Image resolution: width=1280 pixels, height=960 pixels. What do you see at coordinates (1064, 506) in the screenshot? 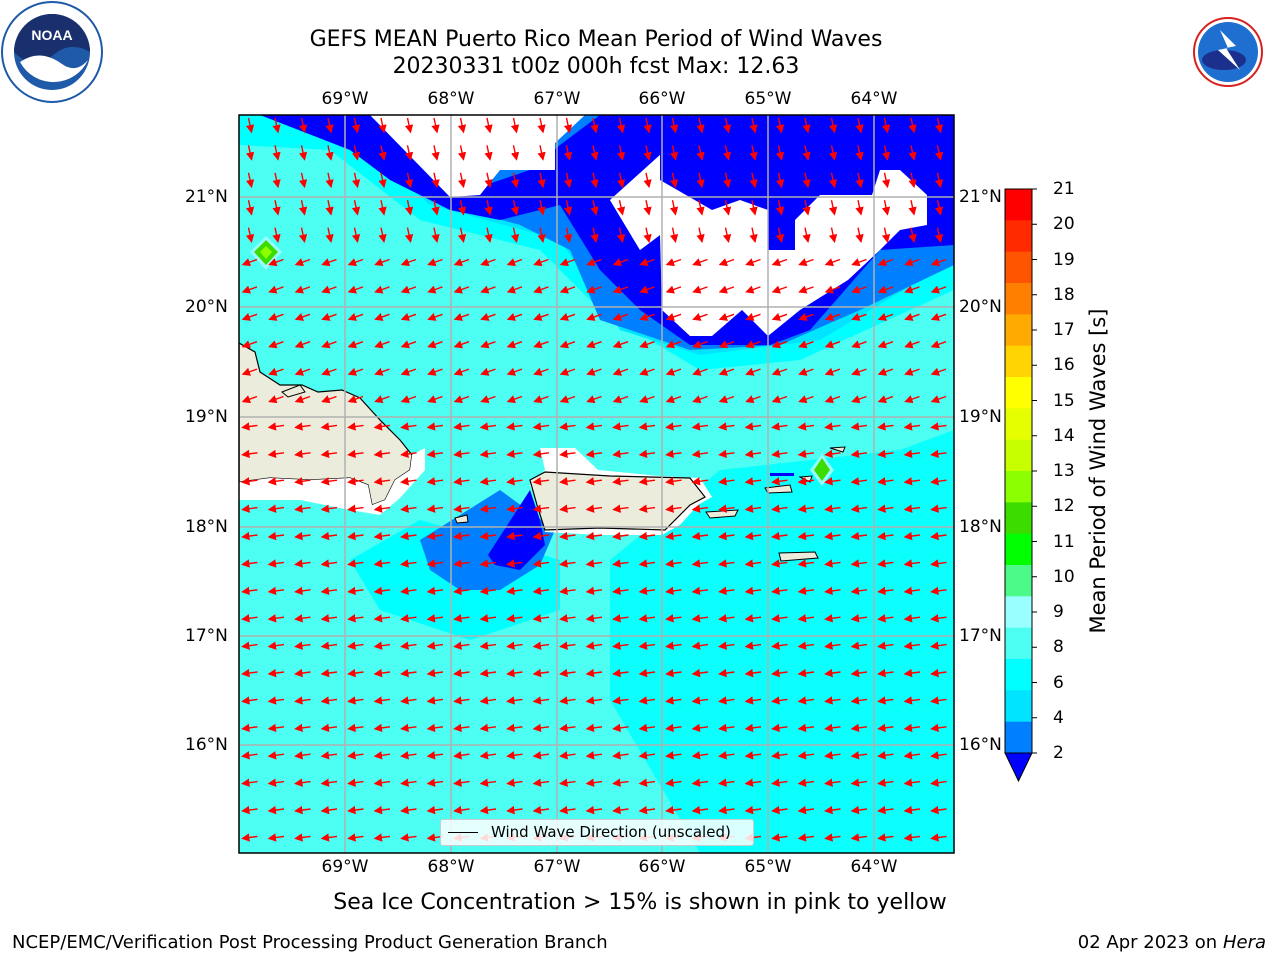
I see `colorbar-tick-label: 12` at bounding box center [1064, 506].